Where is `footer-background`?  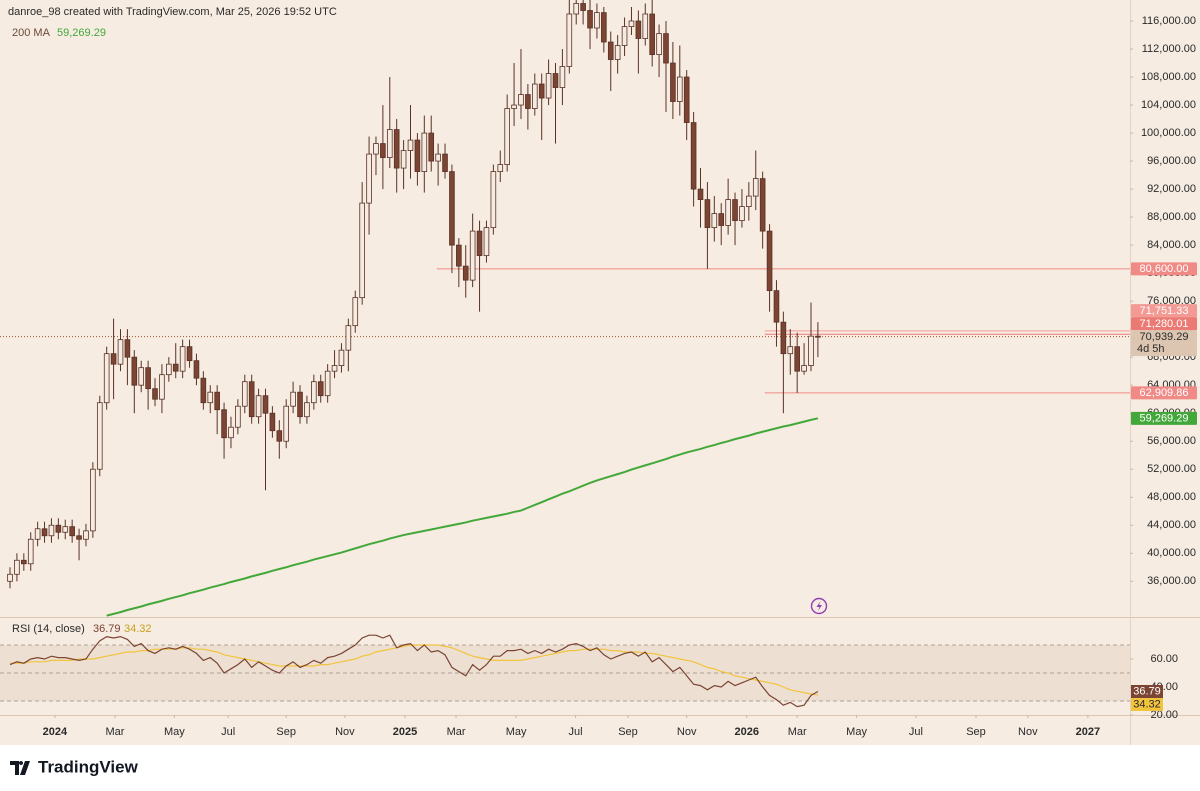 footer-background is located at coordinates (600, 768).